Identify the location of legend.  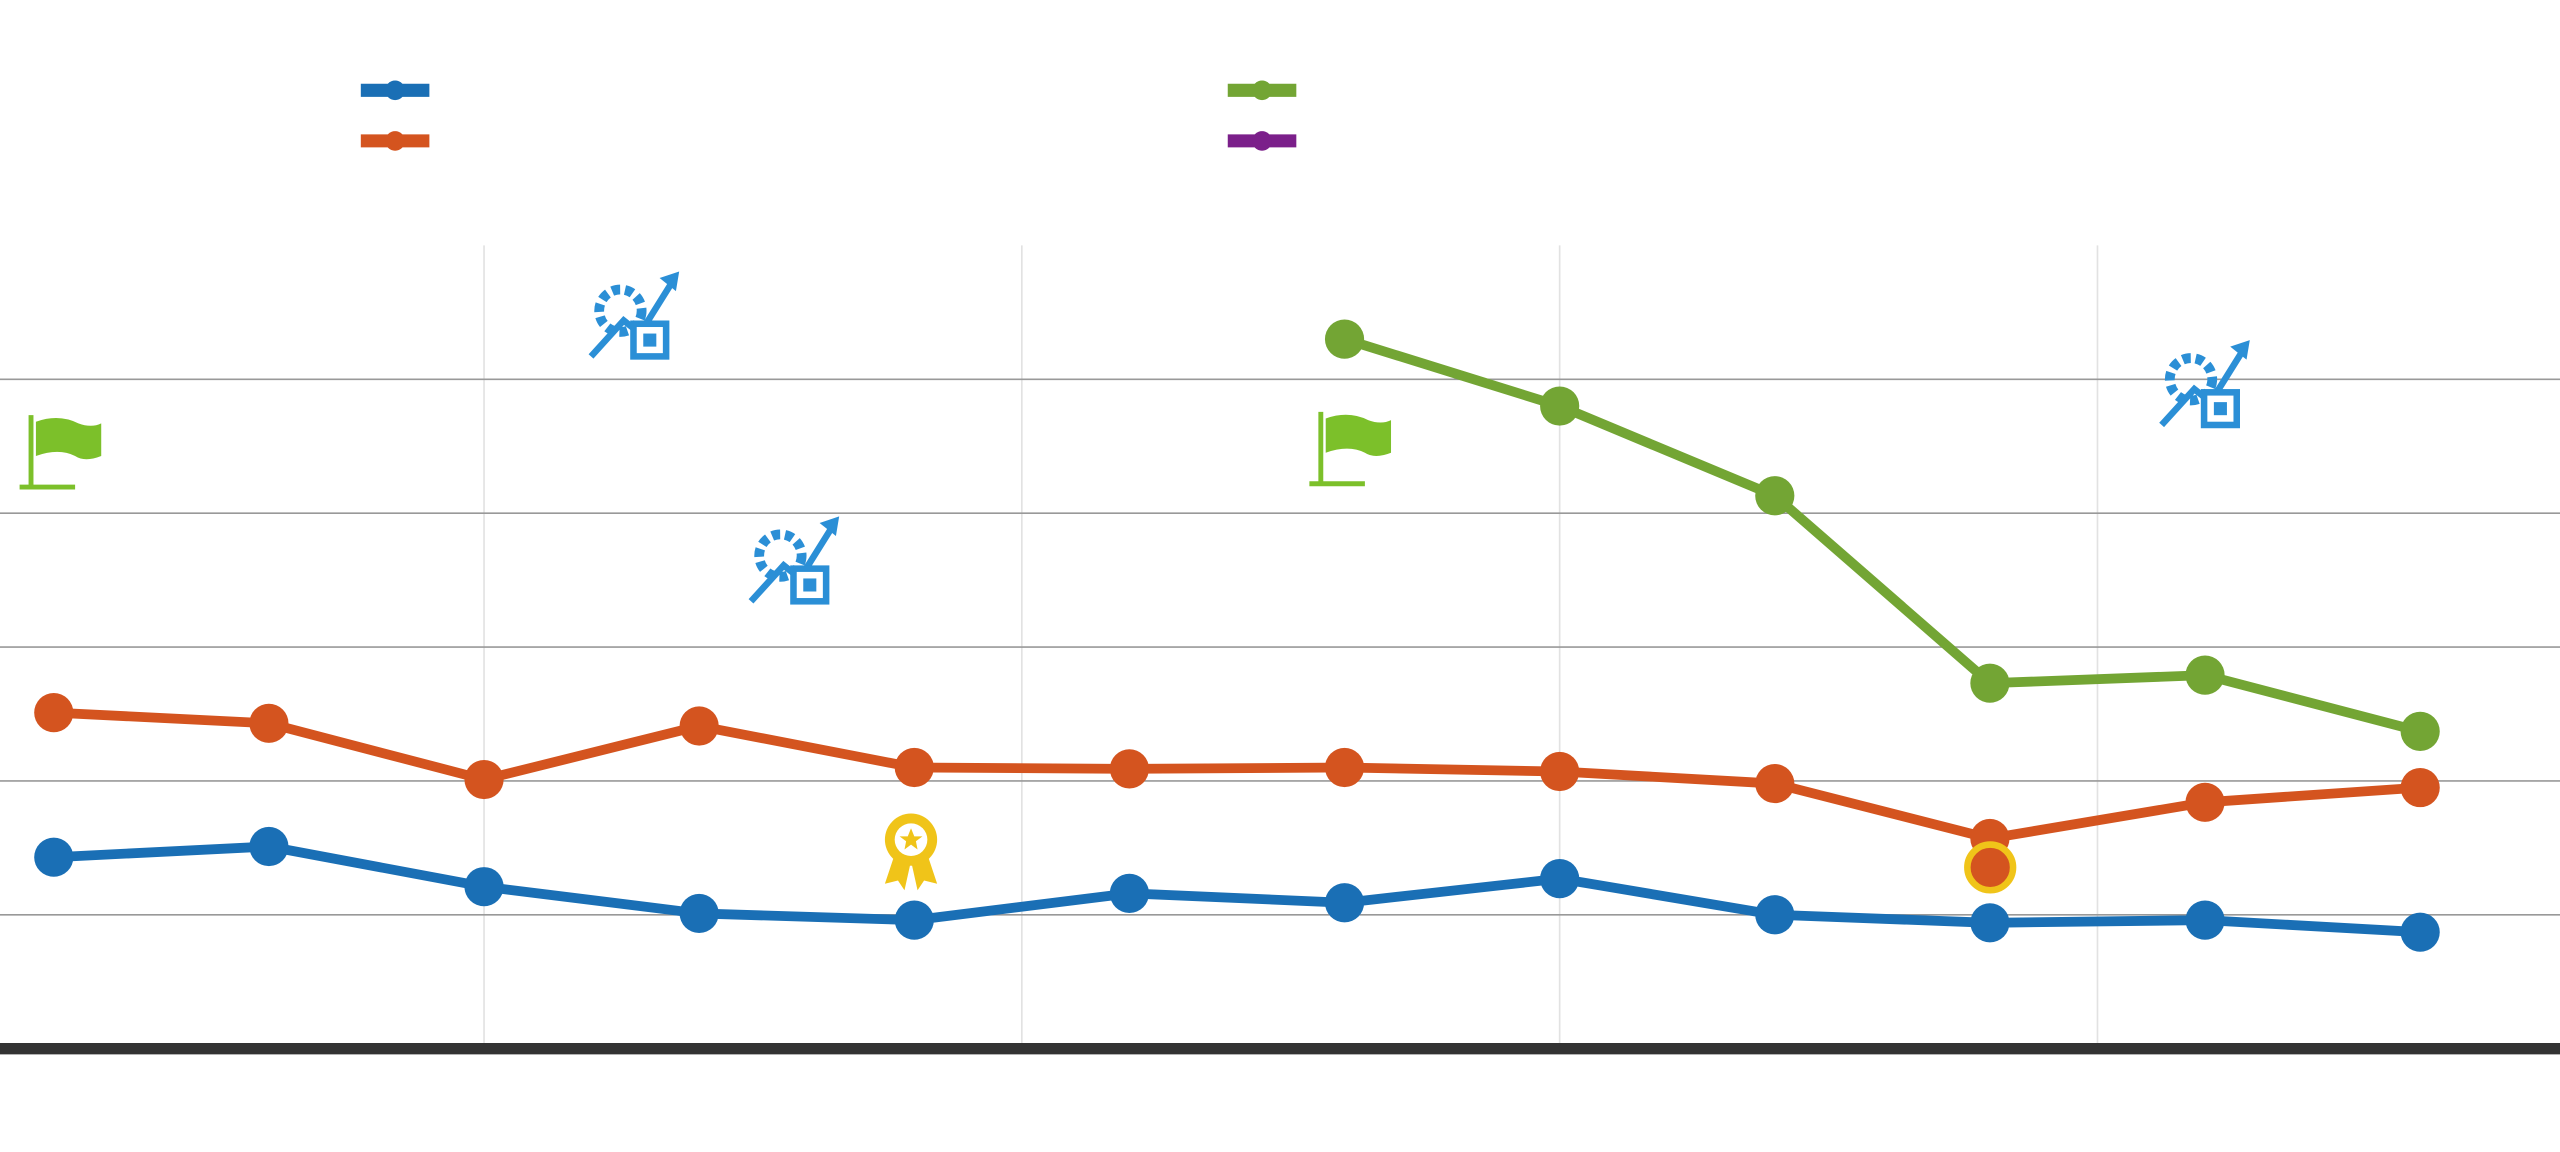
(828, 115).